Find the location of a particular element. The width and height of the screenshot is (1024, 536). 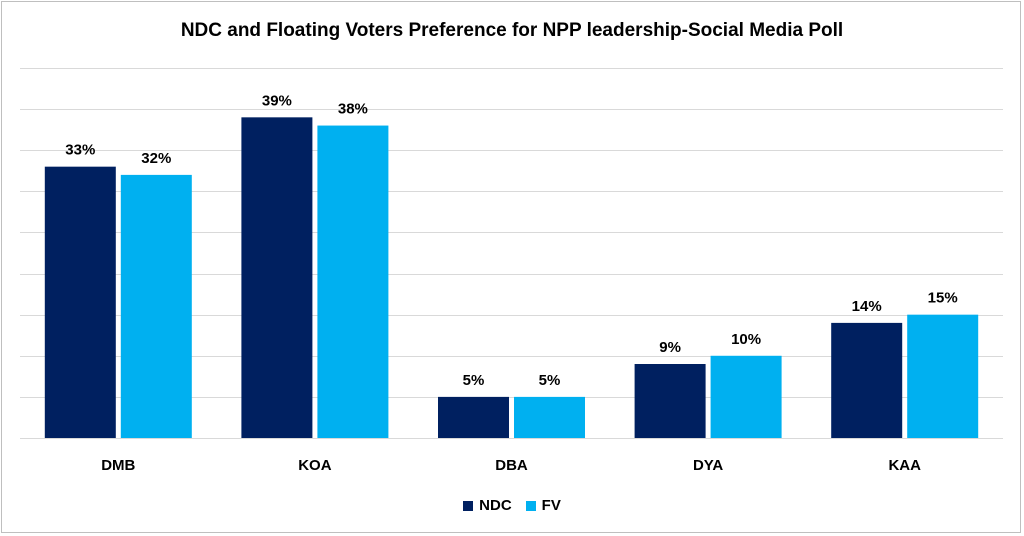

bar-ndc-koa is located at coordinates (277, 277).